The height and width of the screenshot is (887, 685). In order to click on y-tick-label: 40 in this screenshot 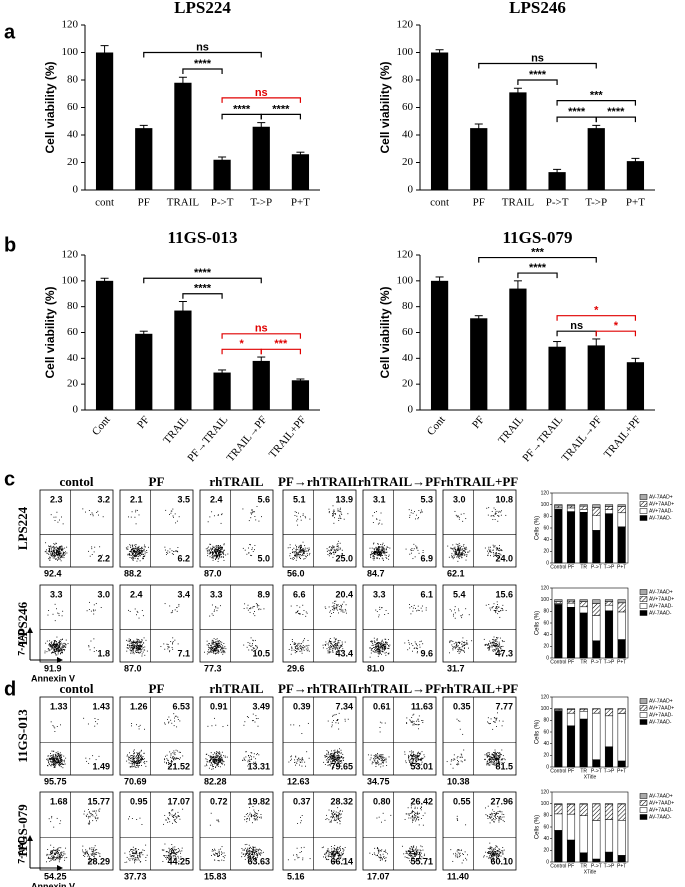, I will do `click(546, 540)`.